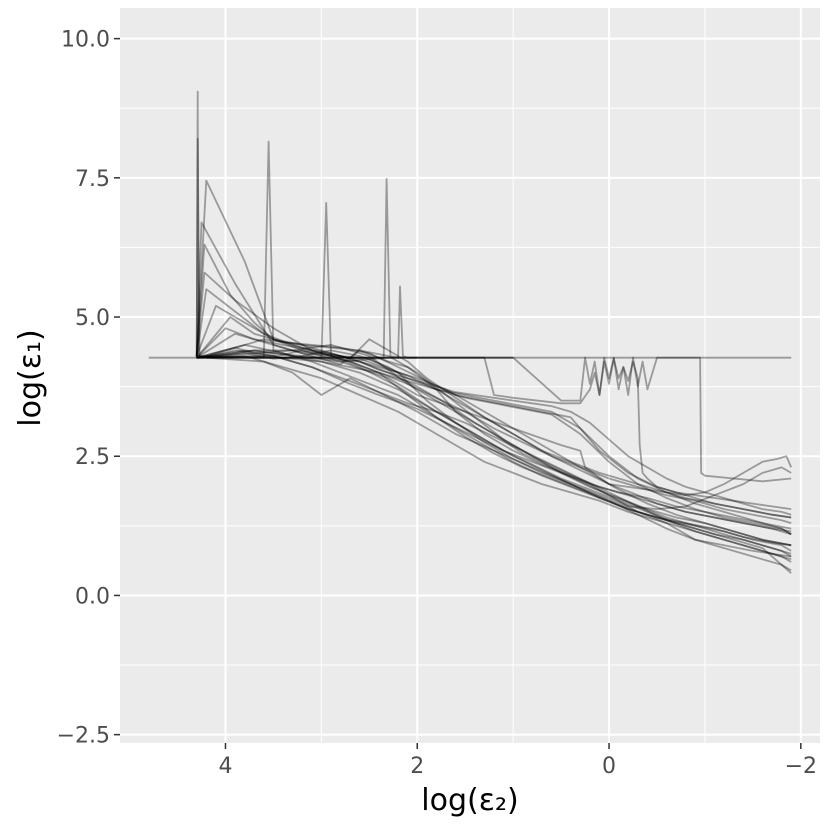  I want to click on x-axis: 4 2 0 −2, so click(517, 761).